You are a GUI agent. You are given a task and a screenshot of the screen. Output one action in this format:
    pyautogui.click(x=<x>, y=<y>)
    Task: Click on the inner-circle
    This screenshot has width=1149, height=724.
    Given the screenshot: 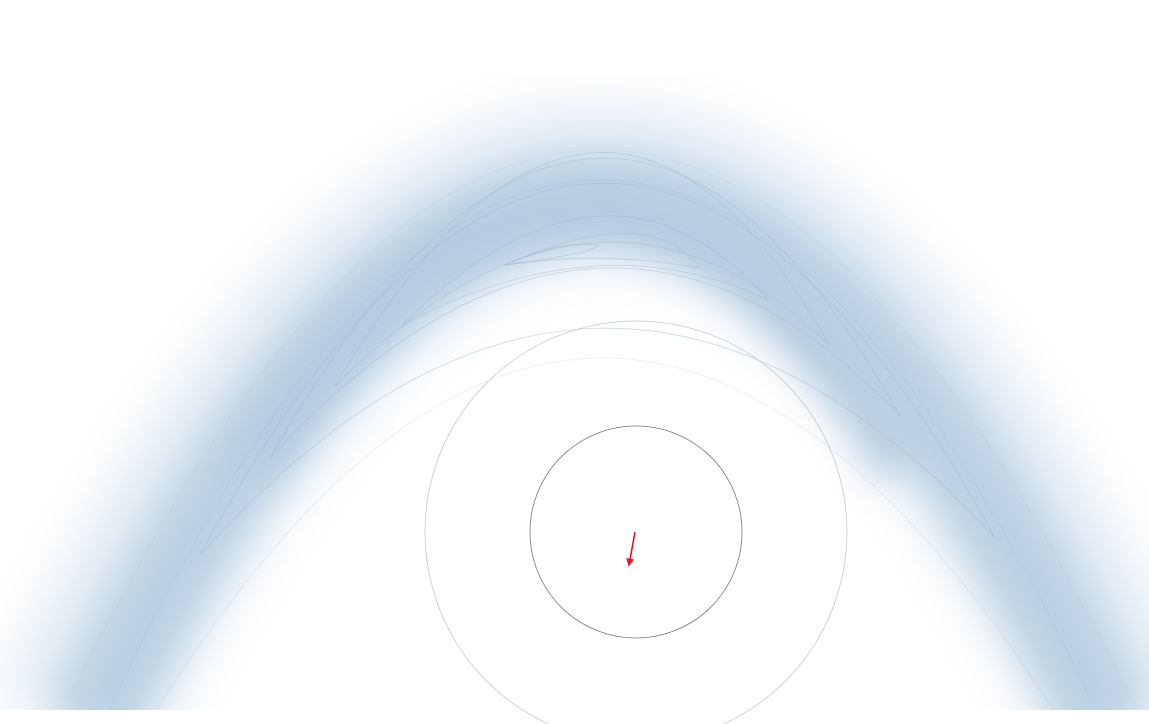 What is the action you would take?
    pyautogui.click(x=636, y=532)
    